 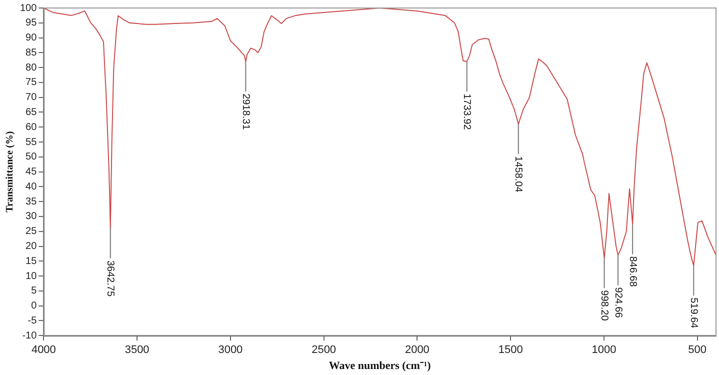 What do you see at coordinates (697, 350) in the screenshot?
I see `x-tick-label: 500` at bounding box center [697, 350].